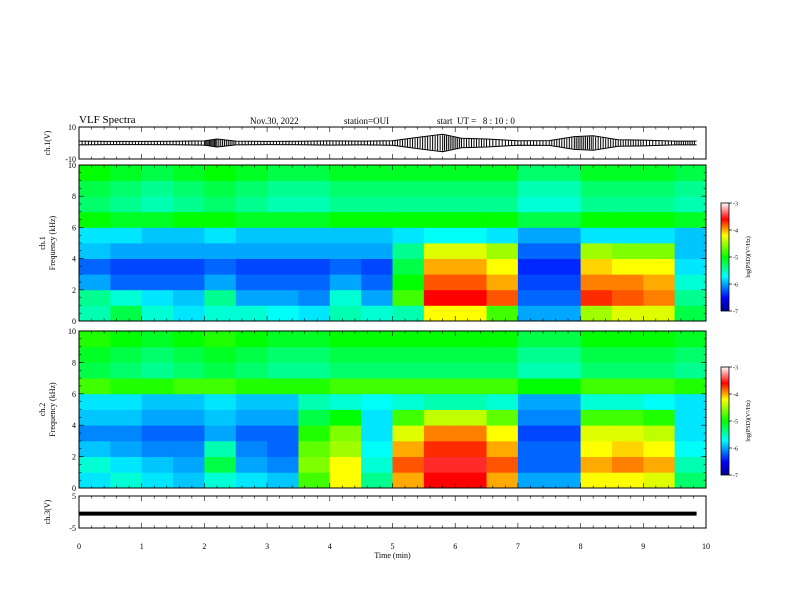  What do you see at coordinates (476, 121) in the screenshot?
I see `start-time-label: start UT = 8 : 10 : 0` at bounding box center [476, 121].